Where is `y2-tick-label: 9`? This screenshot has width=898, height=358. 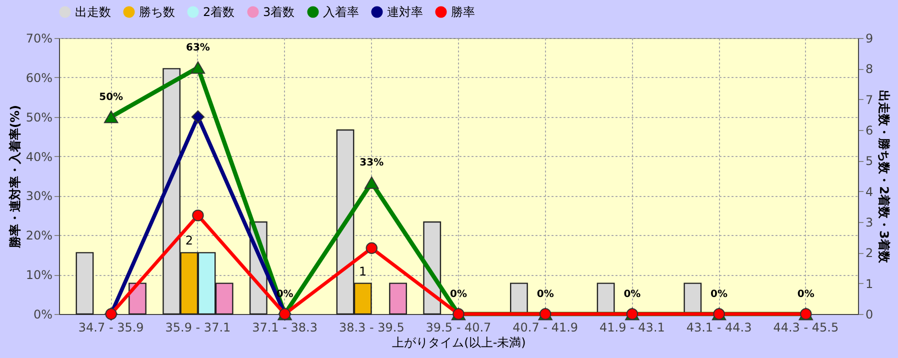
y2-tick-label: 9 is located at coordinates (870, 39).